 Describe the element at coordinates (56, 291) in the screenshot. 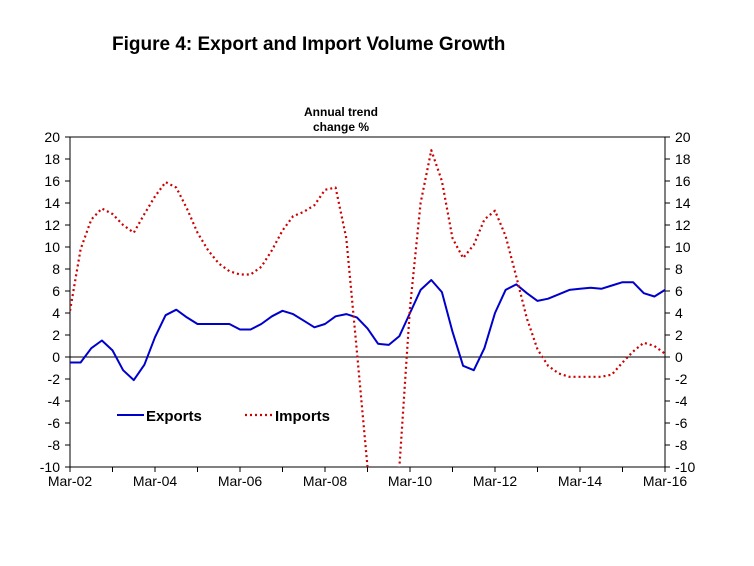

I see `y-tick-label-left: 6` at that location.